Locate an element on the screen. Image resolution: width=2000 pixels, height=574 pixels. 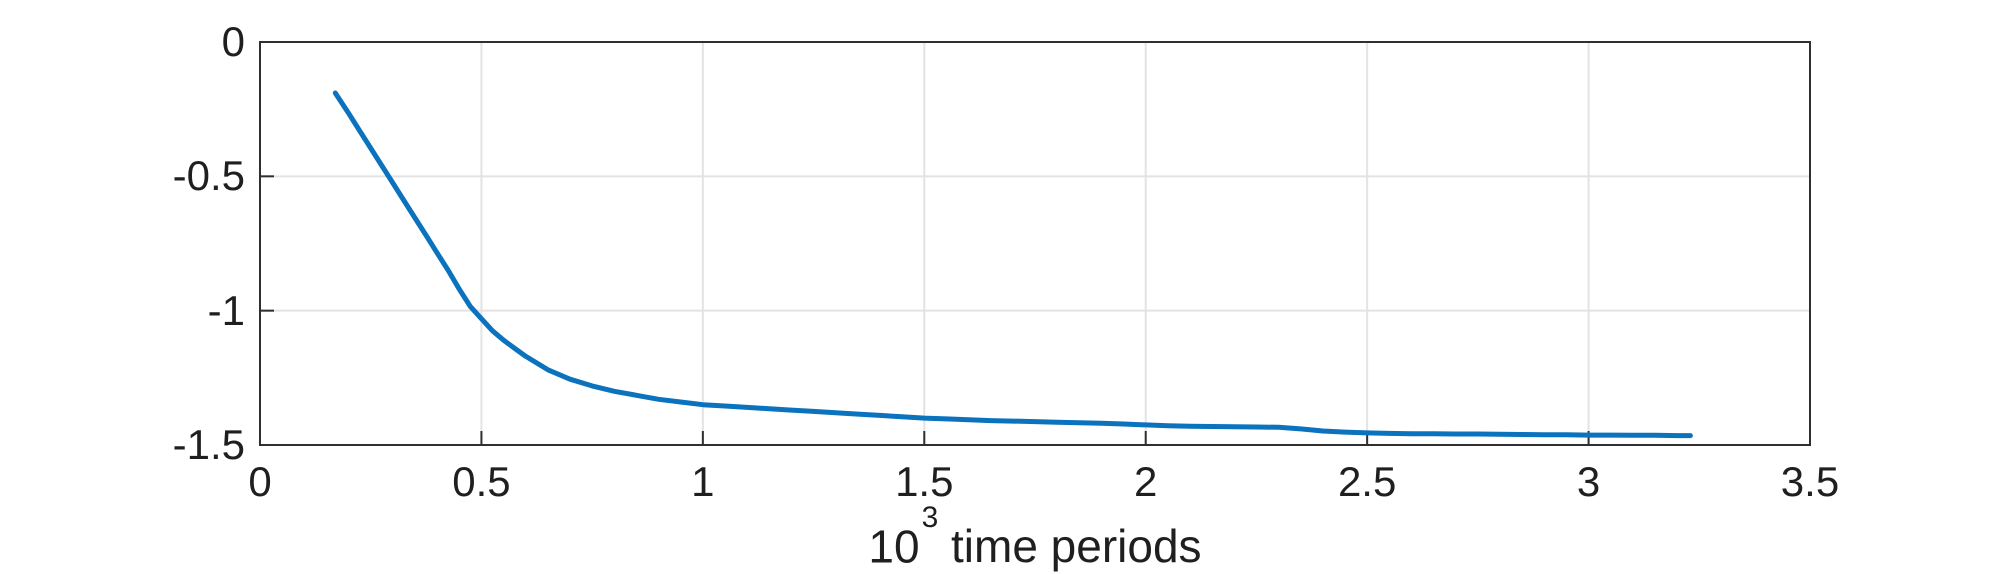
x-axis-label-text: time periods is located at coordinates (1076, 546).